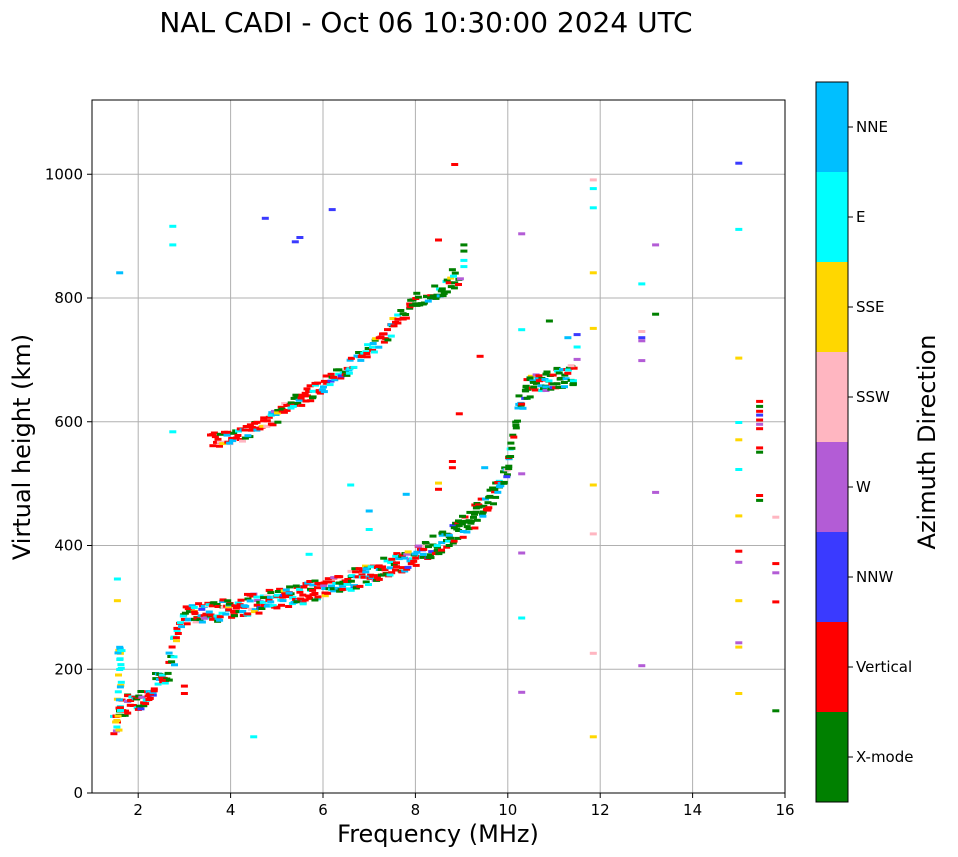 This screenshot has width=958, height=857. Describe the element at coordinates (873, 397) in the screenshot. I see `colorbar-tick-label: SSW` at that location.